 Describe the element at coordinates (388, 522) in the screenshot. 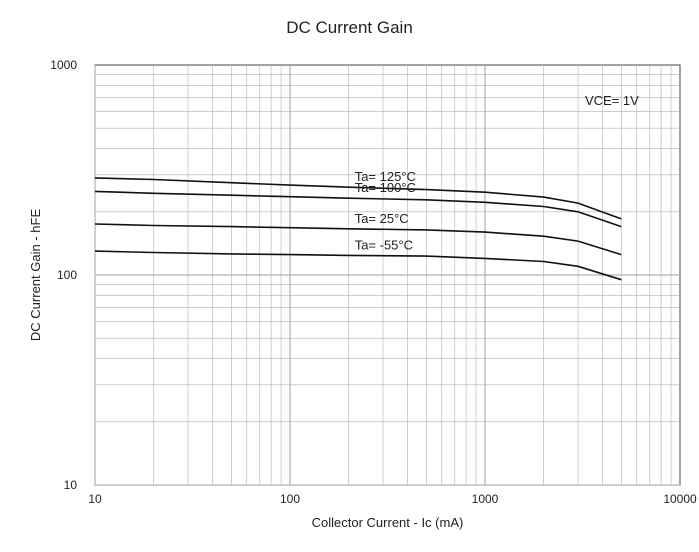

I see `x-axis-label: Collector Current - Ic (mA)` at that location.